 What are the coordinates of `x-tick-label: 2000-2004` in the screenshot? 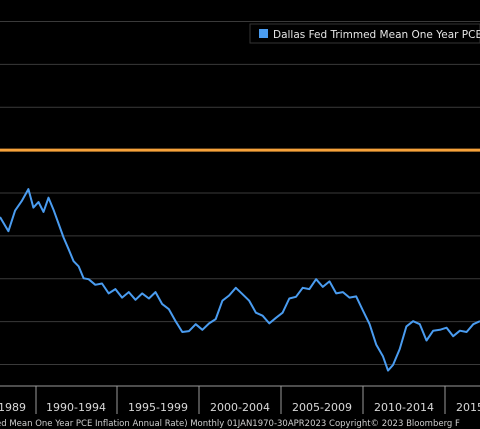 It's located at (240, 407).